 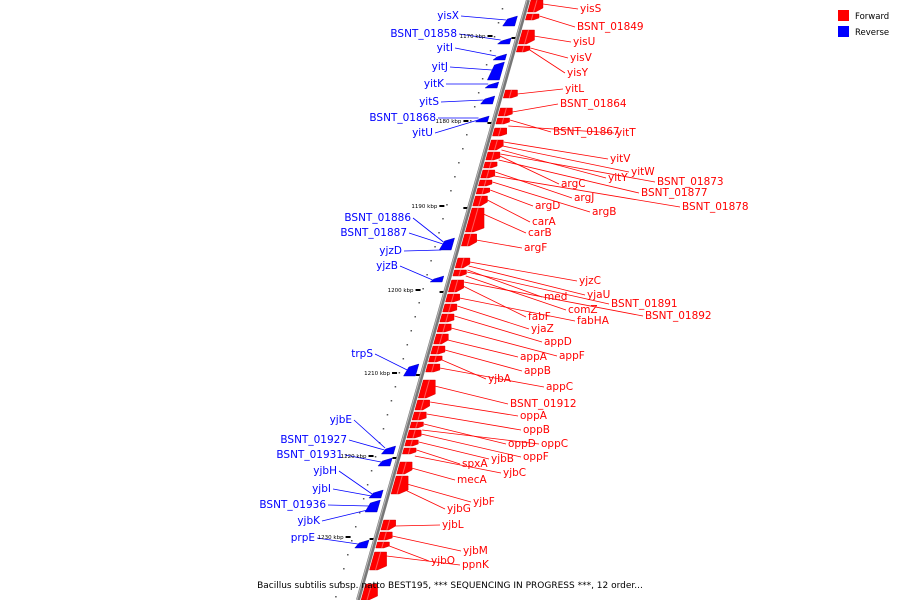 What do you see at coordinates (522, 444) in the screenshot?
I see `gene-label-oppd: oppD` at bounding box center [522, 444].